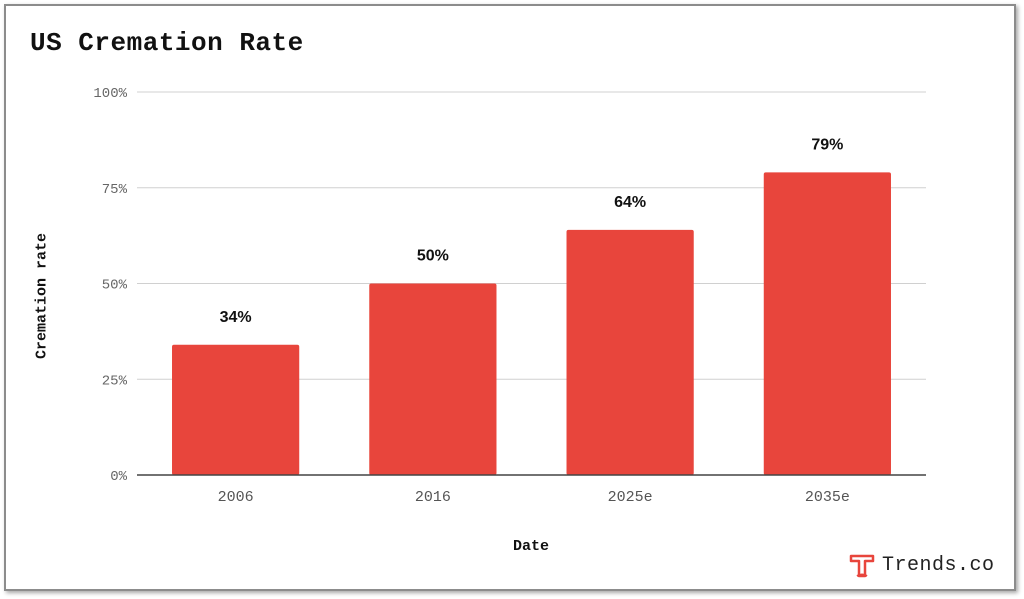 The width and height of the screenshot is (1024, 599). I want to click on trends-logo-icon, so click(862, 566).